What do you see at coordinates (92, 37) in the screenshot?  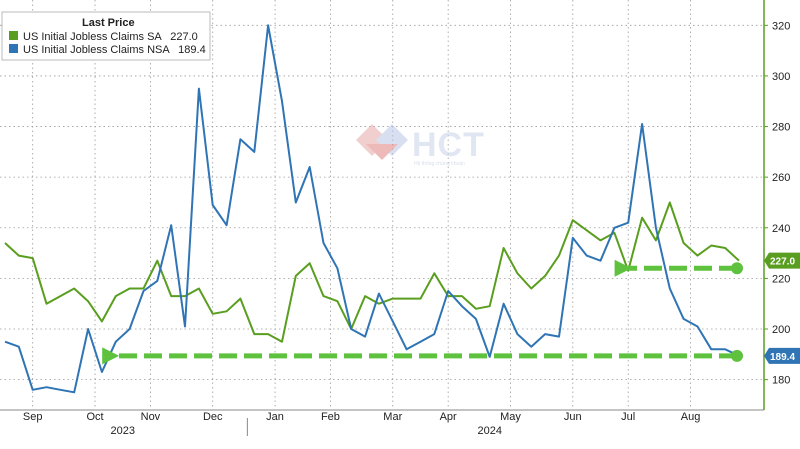 I see `legend-name-sa: US Initial Jobless Claims SA` at bounding box center [92, 37].